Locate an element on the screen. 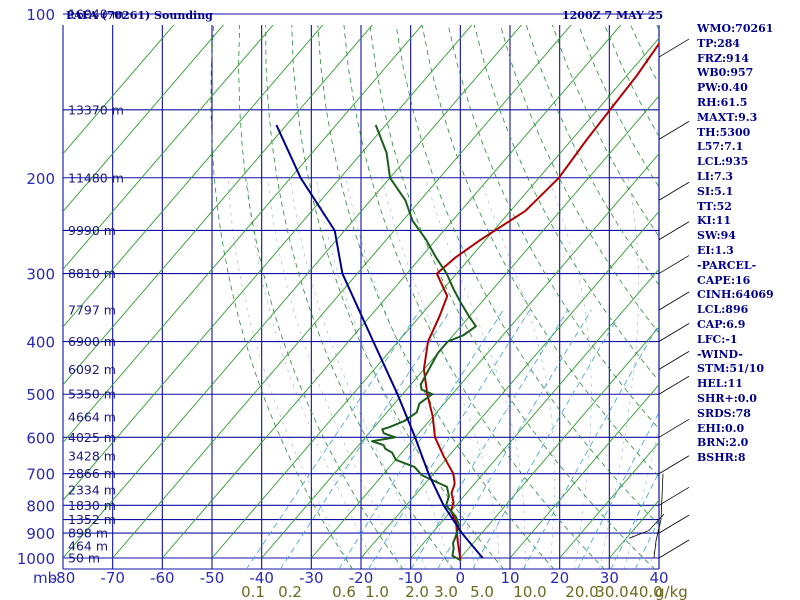  station-title: PAFA (70261) Sounding is located at coordinates (139, 15).